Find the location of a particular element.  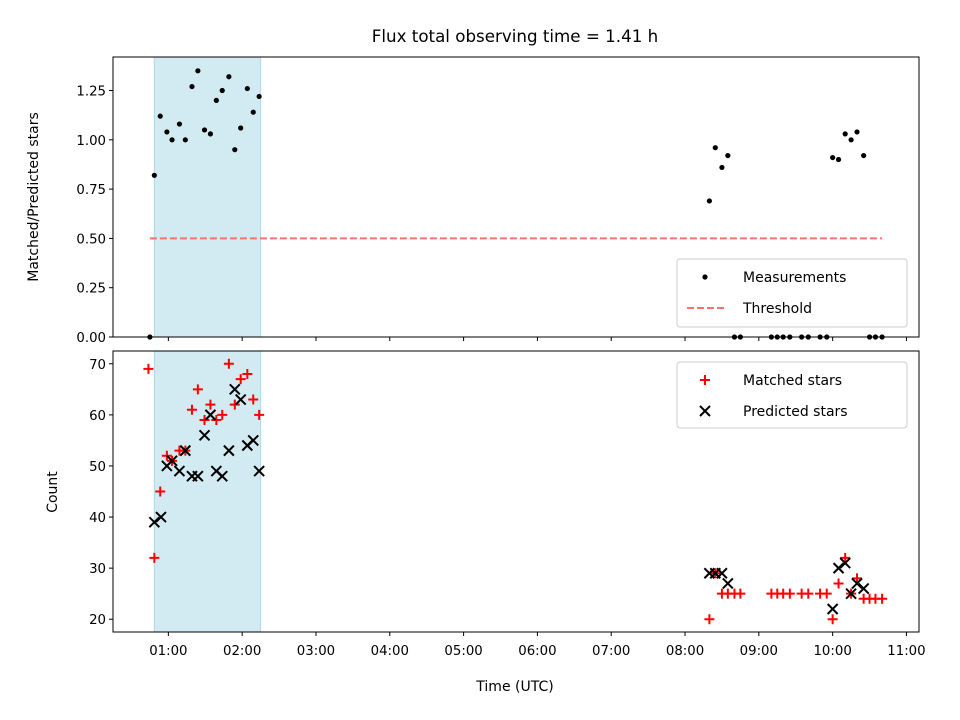

bottom-x-tick-label: 06:00 is located at coordinates (537, 651).